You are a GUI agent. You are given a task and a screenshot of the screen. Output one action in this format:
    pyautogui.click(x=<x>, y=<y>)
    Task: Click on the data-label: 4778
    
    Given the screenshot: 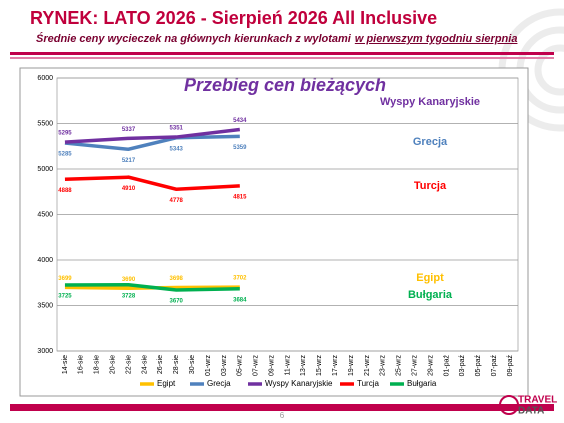 What is the action you would take?
    pyautogui.click(x=177, y=201)
    